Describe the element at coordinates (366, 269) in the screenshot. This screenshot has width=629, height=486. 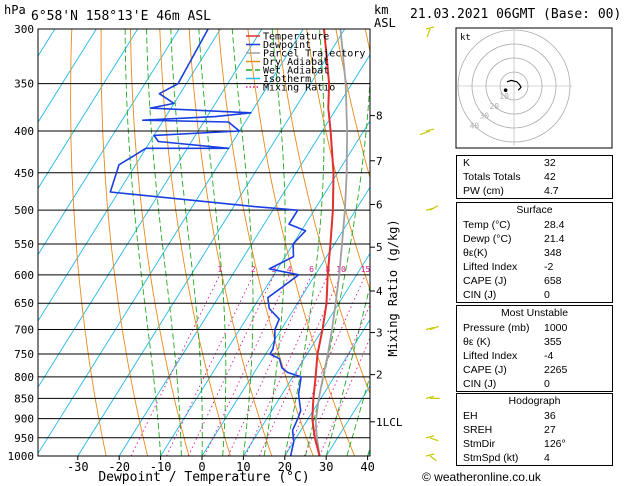
I see `mixing-ratio-label: 15` at that location.